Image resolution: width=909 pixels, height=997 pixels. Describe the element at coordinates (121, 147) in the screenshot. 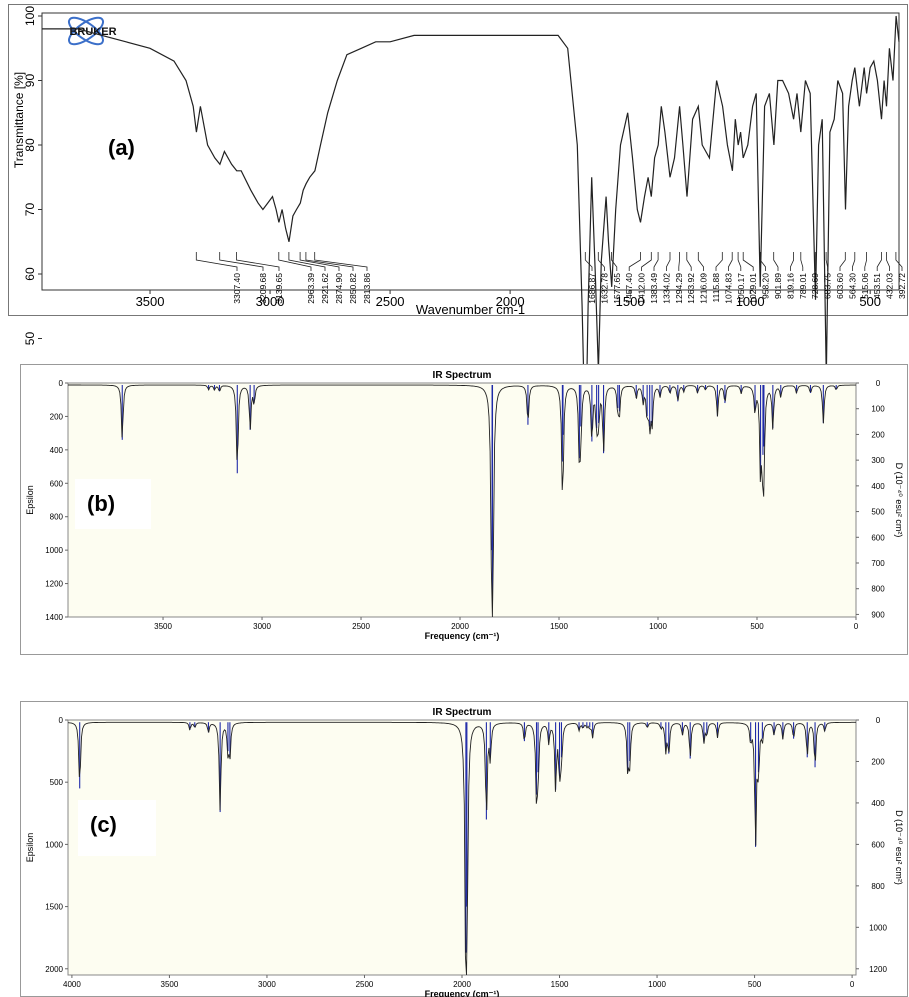

I see `panel-label-a: (a)` at that location.